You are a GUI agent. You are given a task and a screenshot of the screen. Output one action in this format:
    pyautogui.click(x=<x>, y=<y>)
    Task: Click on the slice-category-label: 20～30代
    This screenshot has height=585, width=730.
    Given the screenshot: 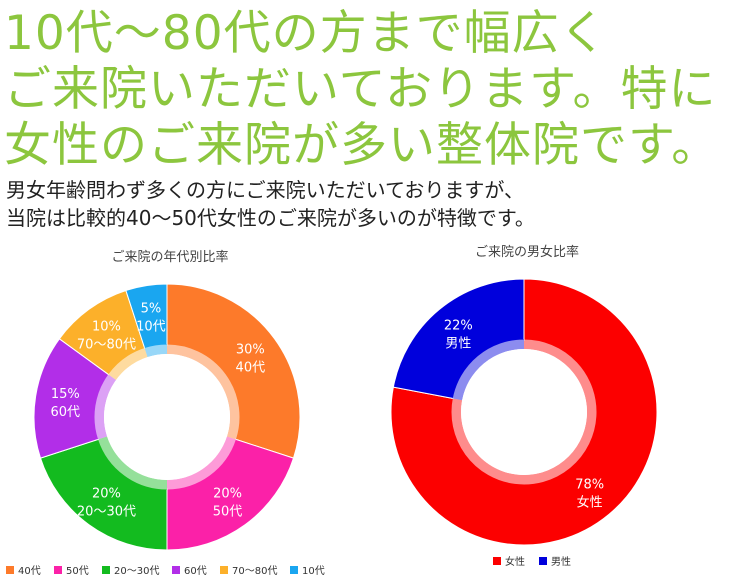 What is the action you would take?
    pyautogui.click(x=106, y=511)
    